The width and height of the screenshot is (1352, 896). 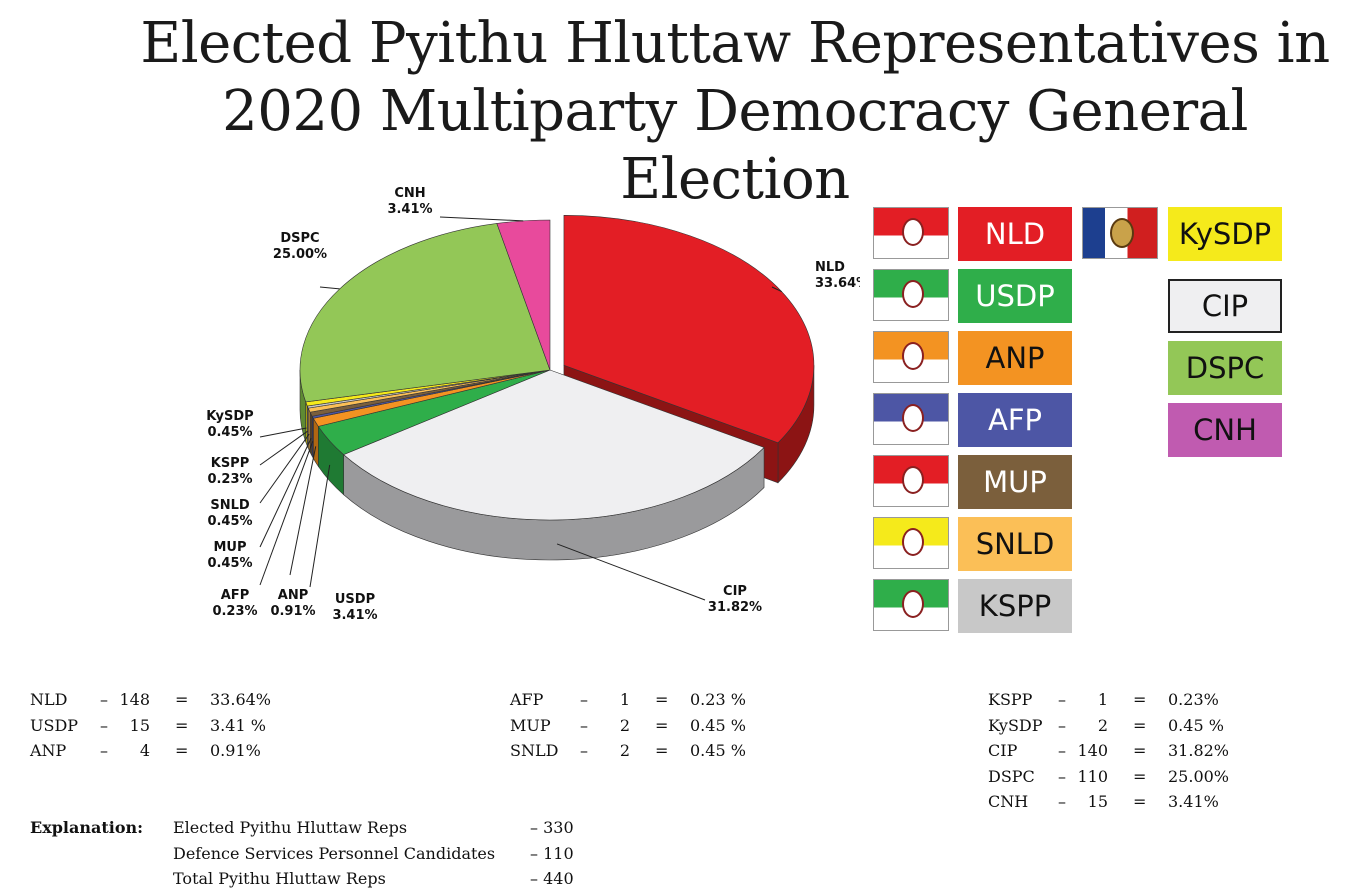 What do you see at coordinates (1092, 776) in the screenshot?
I see `seat-seats: 110` at bounding box center [1092, 776].